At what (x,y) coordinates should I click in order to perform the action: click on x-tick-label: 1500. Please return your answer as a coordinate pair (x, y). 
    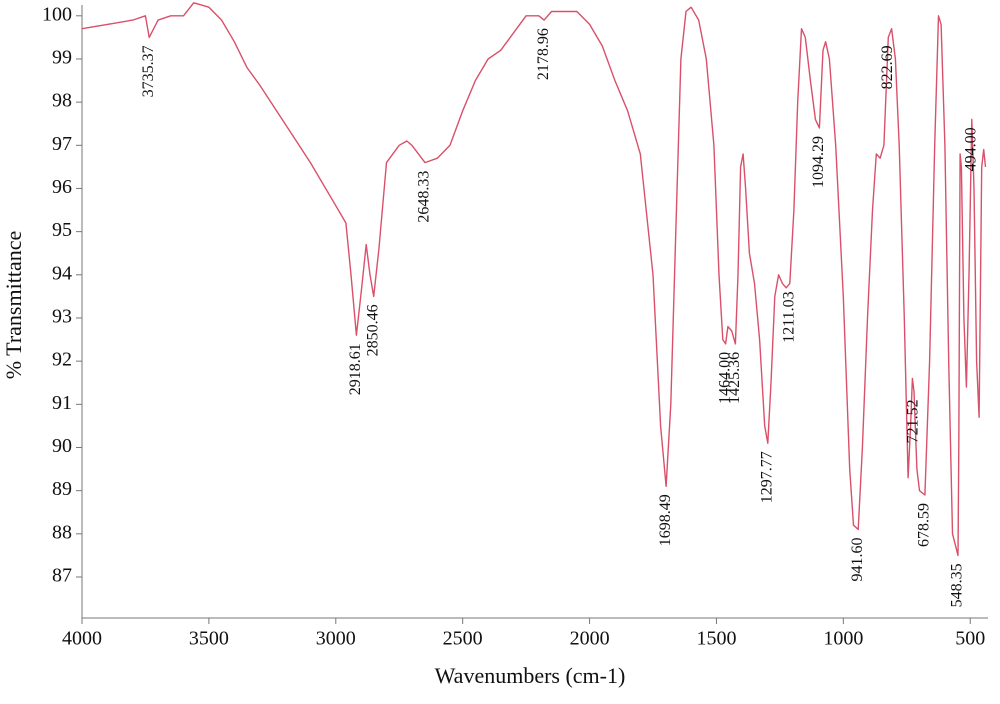
    Looking at the image, I should click on (716, 639).